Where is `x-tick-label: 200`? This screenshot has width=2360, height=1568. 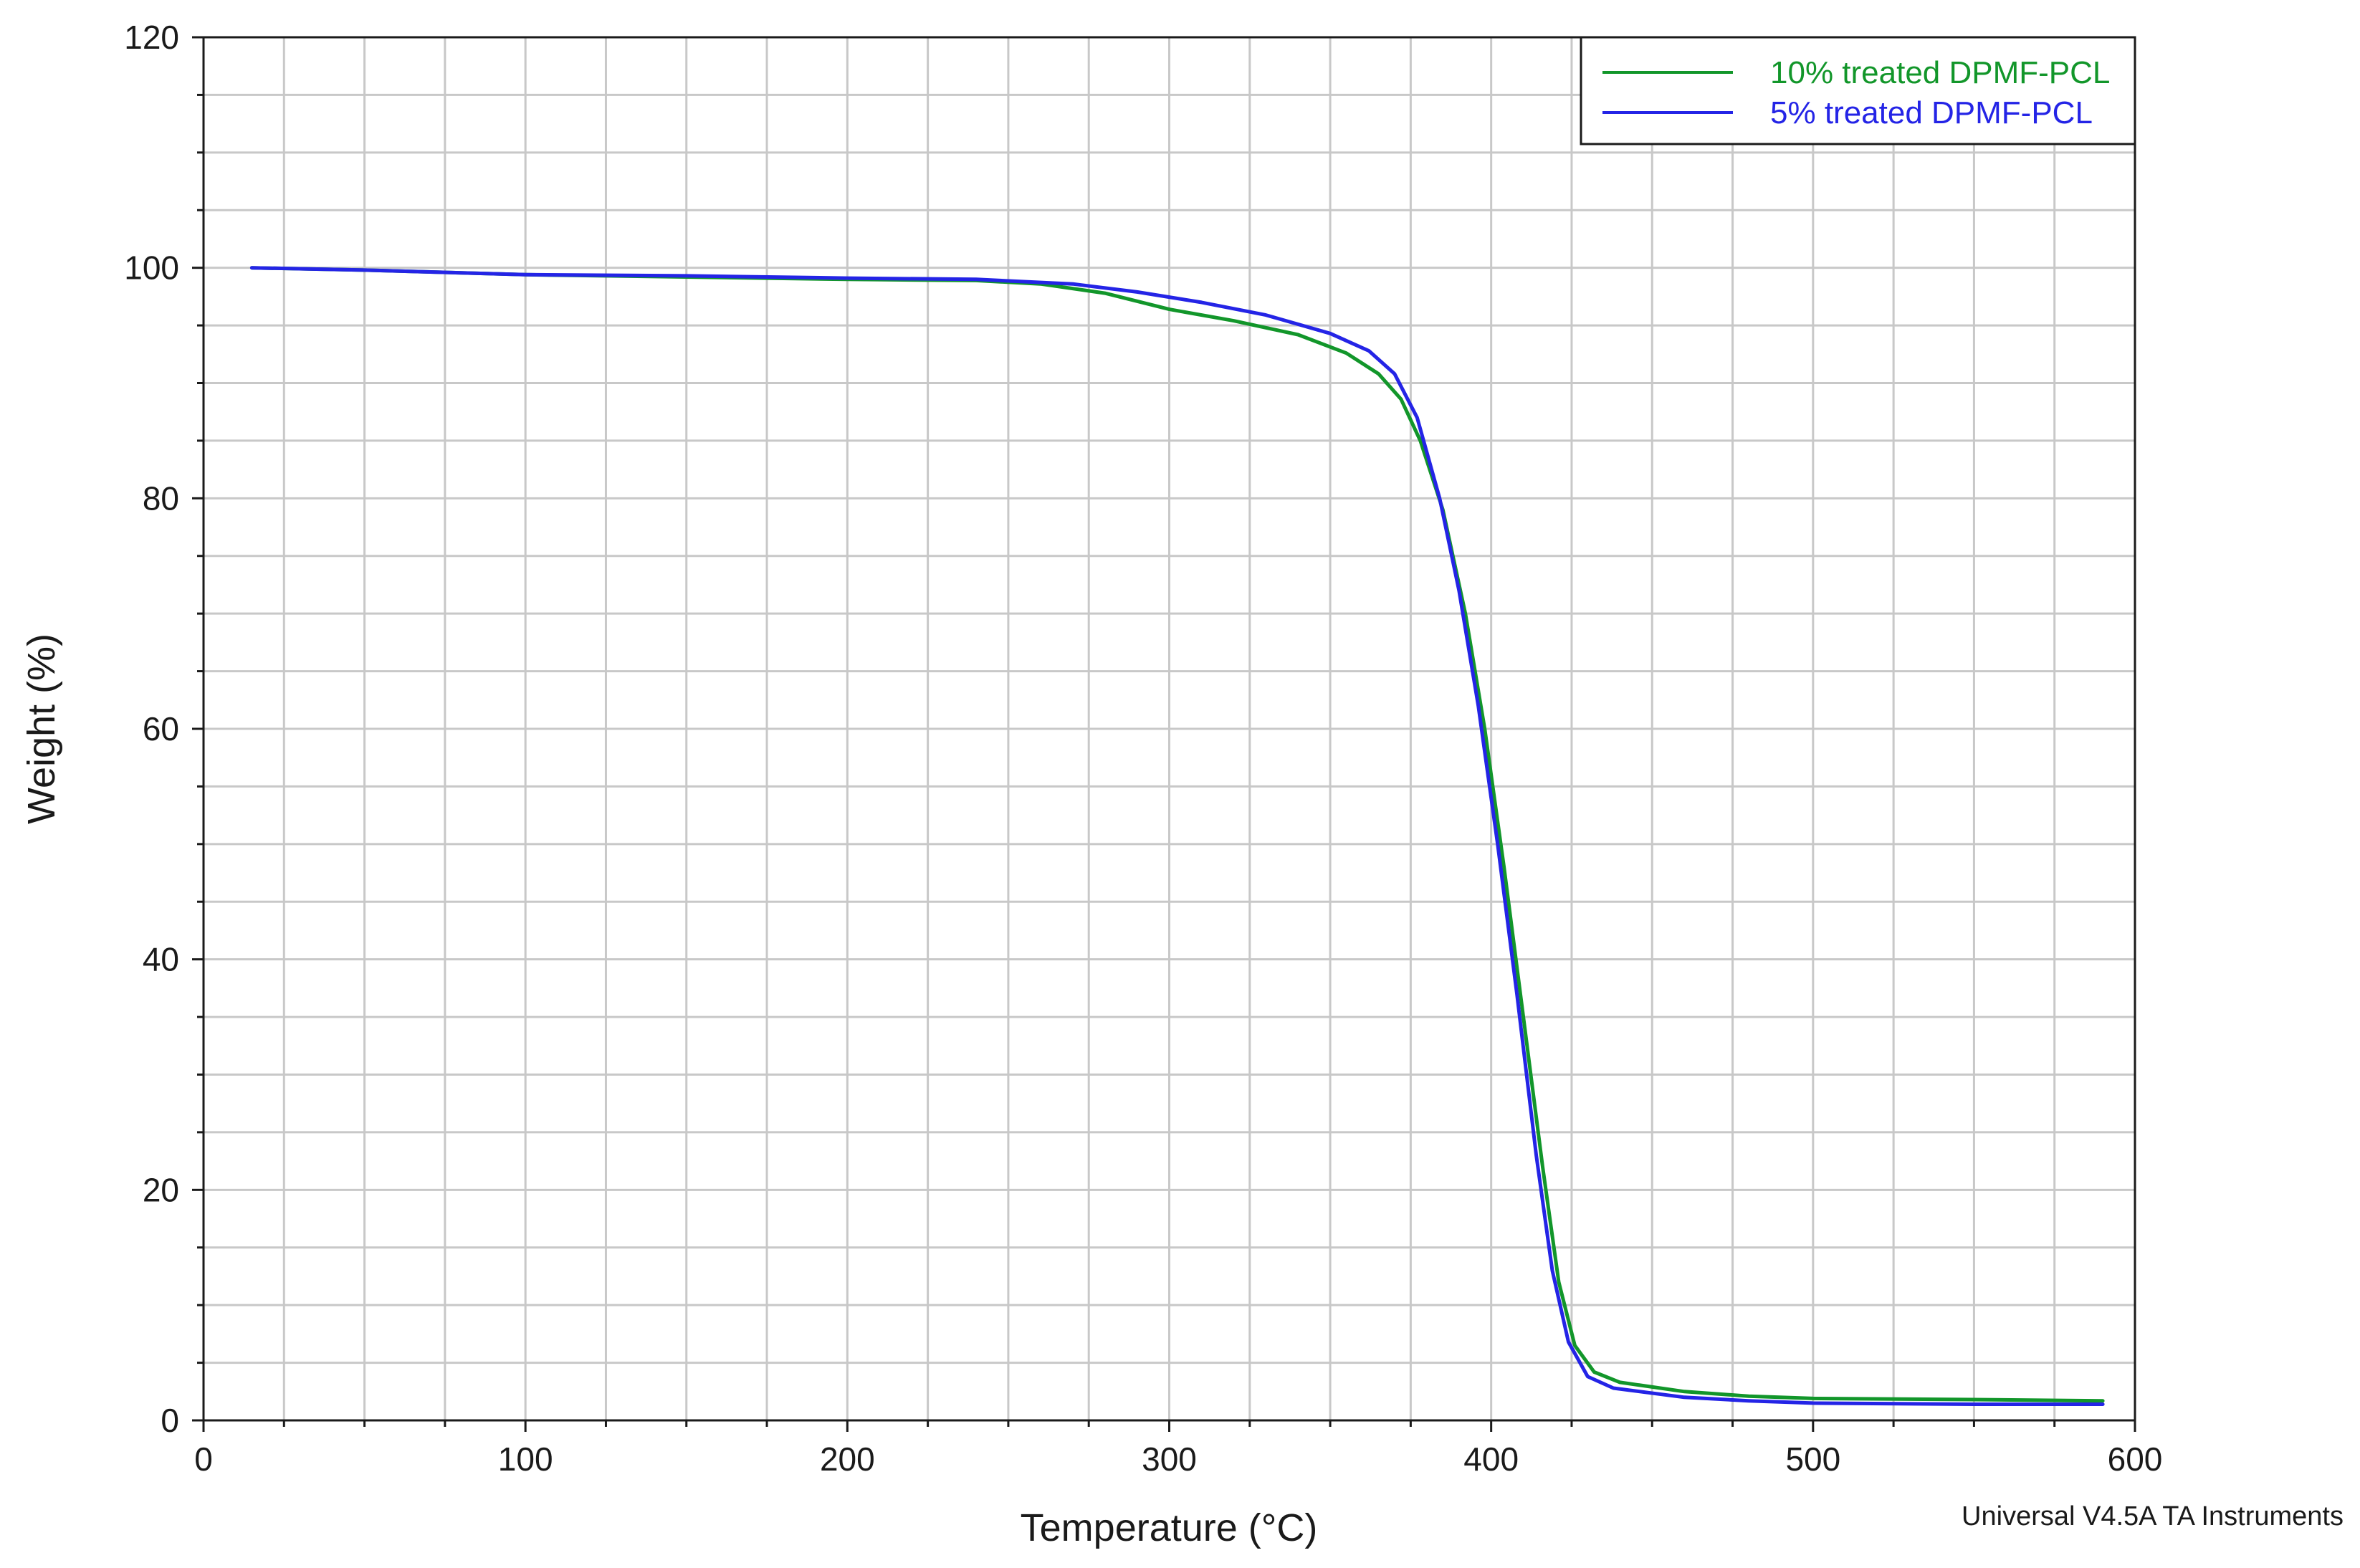
x-tick-label: 200 is located at coordinates (847, 1459).